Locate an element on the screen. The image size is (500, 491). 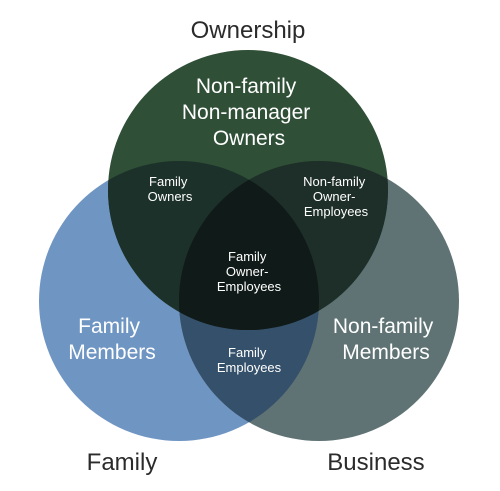
family-label: Family is located at coordinates (122, 462).